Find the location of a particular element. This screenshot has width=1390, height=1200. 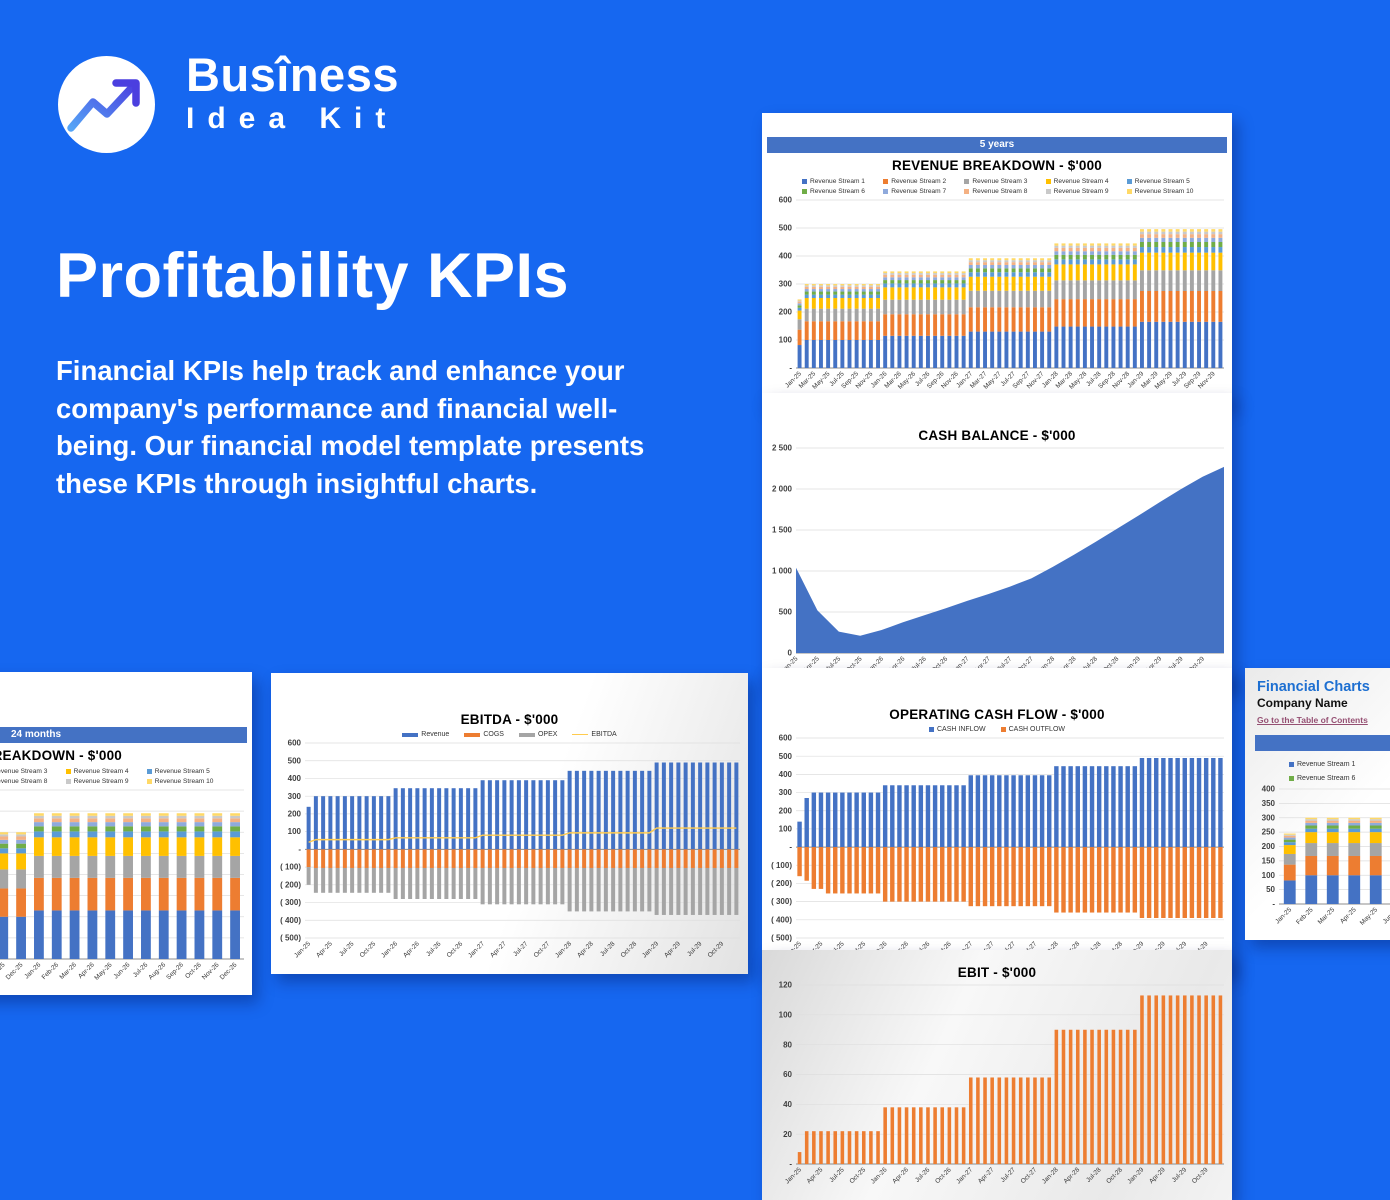

period-badge-24-months: 24 months is located at coordinates (123, 735).